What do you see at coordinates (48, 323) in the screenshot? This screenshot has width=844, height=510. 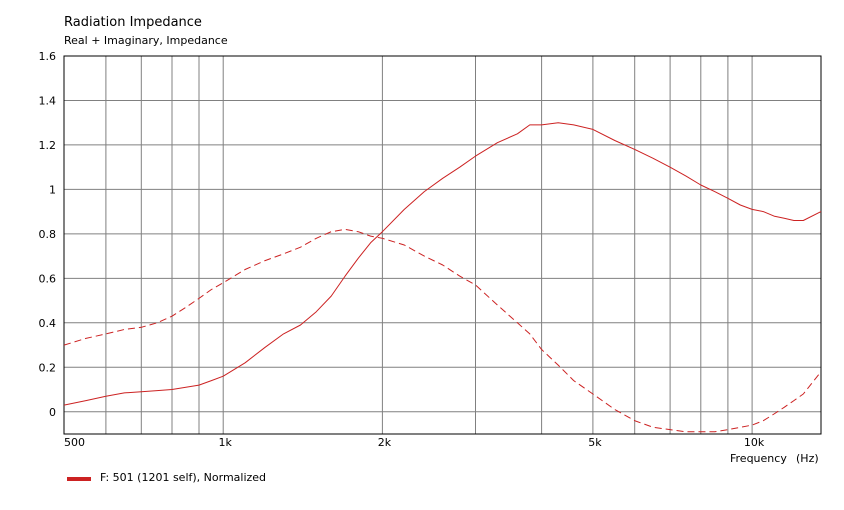 I see `y-tick-label: 0.4` at bounding box center [48, 323].